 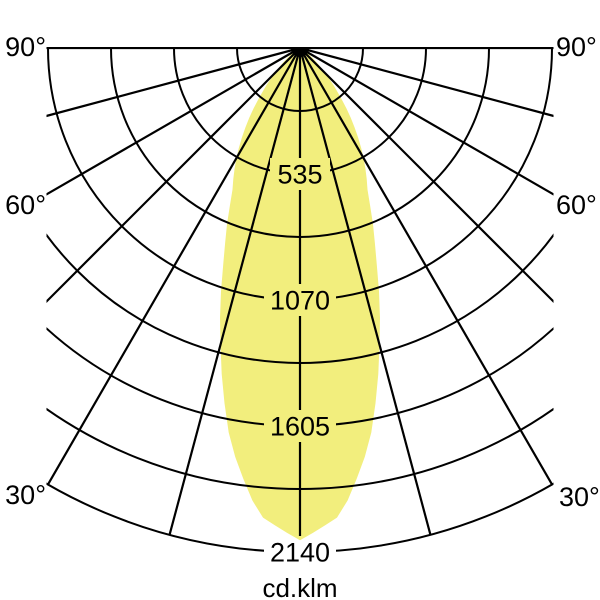 I want to click on radial-tick-label: 1070, so click(x=300, y=301).